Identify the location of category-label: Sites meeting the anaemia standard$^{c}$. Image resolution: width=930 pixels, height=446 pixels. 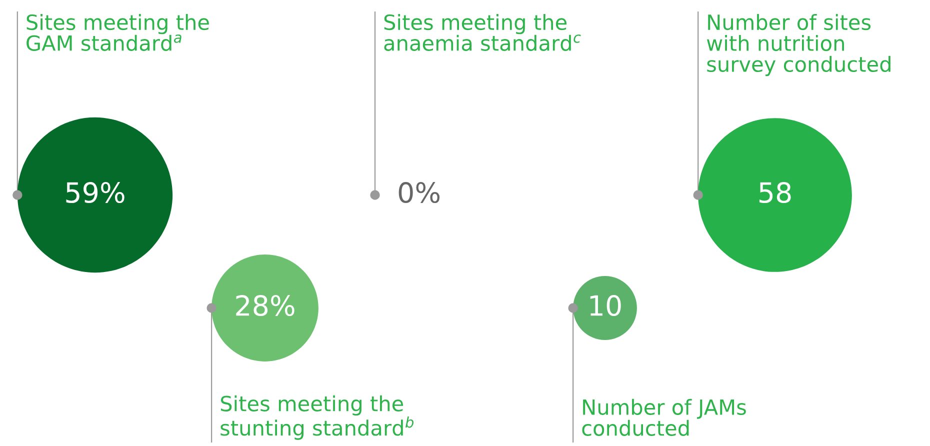
(482, 32).